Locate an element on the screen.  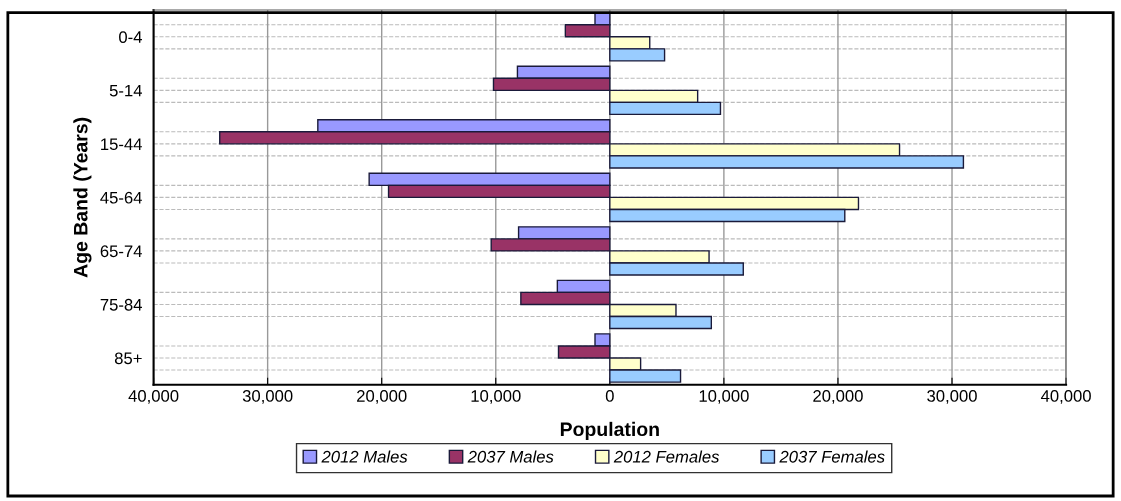
y-tick-label: 15-44 is located at coordinates (121, 144).